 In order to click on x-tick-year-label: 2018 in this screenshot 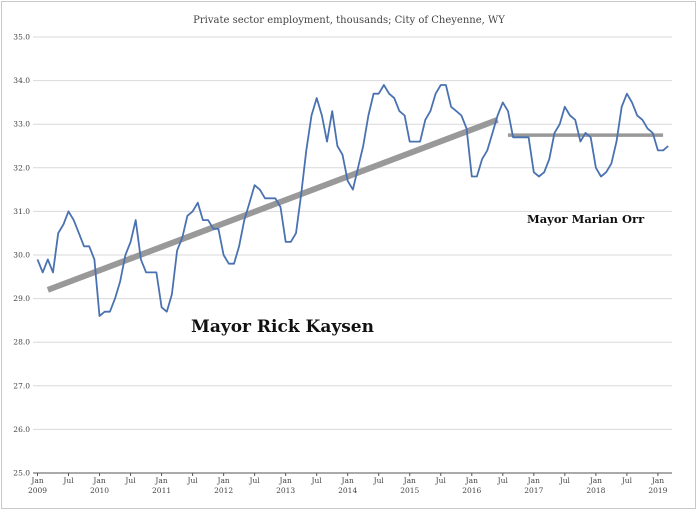, I will do `click(595, 490)`.